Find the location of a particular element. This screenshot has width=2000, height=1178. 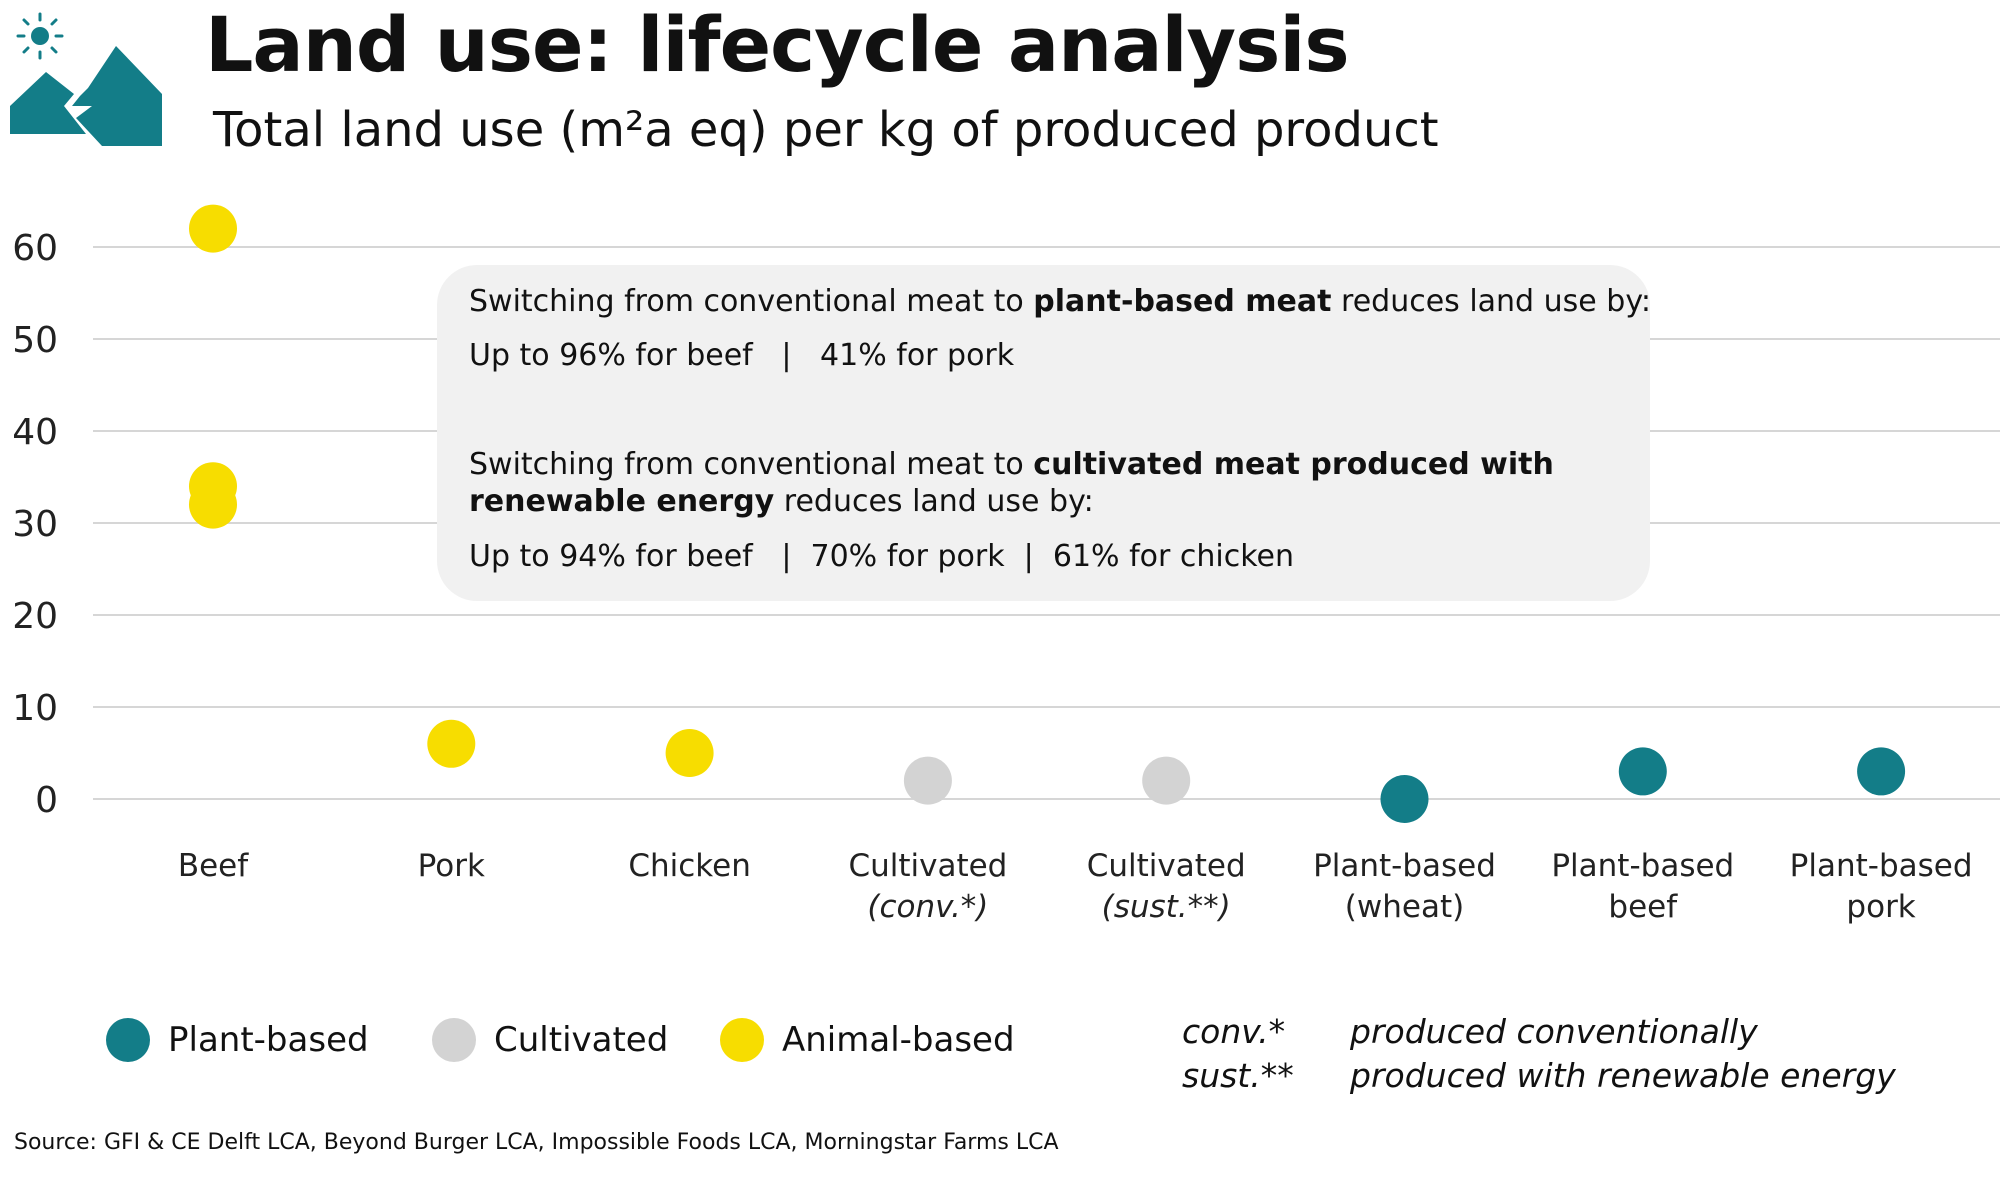

note-text-sust: produced with renewable energy is located at coordinates (1623, 1075).